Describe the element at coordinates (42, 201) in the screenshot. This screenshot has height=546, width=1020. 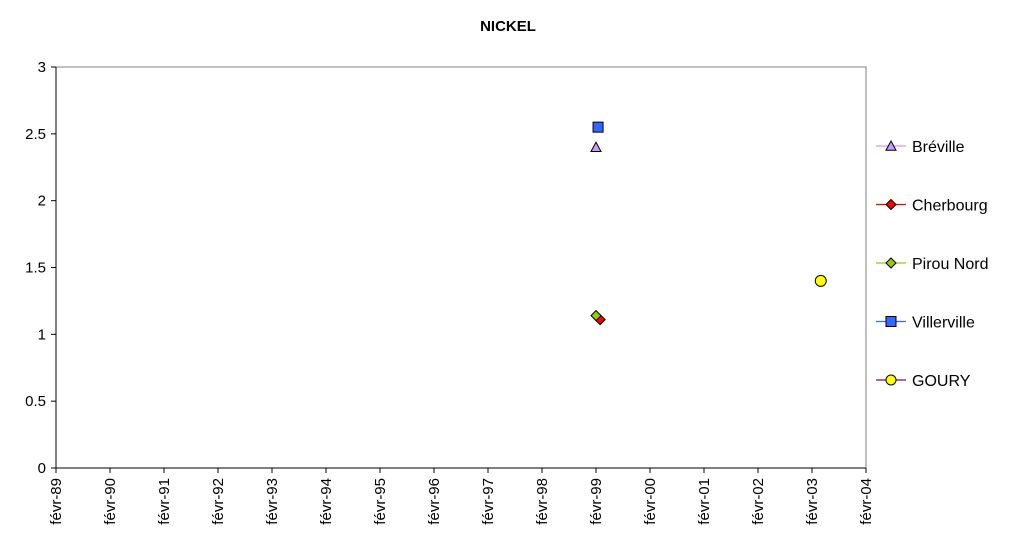
I see `y-tick-label: 2` at that location.